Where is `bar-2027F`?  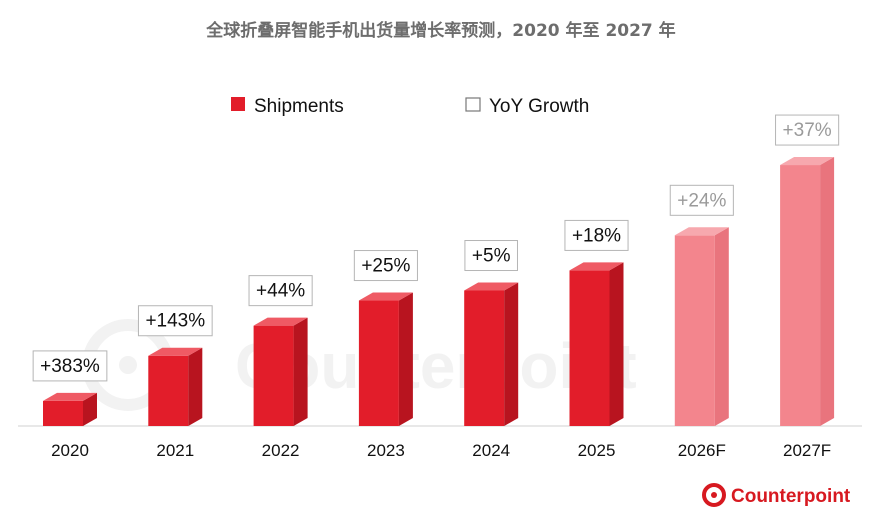 bar-2027F is located at coordinates (807, 291).